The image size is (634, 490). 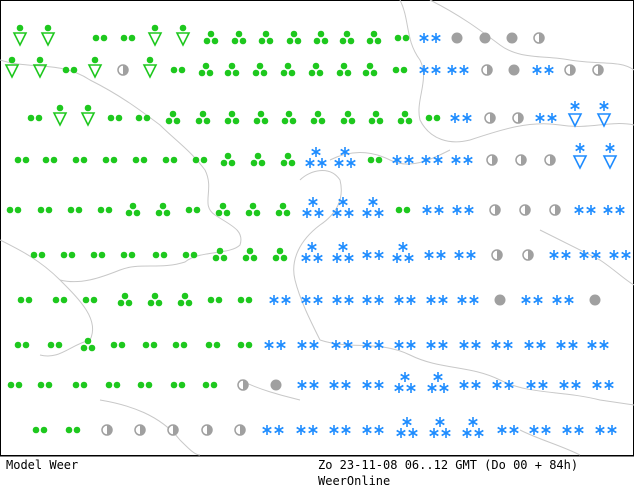 What do you see at coordinates (40, 67) in the screenshot?
I see `rain-shower` at bounding box center [40, 67].